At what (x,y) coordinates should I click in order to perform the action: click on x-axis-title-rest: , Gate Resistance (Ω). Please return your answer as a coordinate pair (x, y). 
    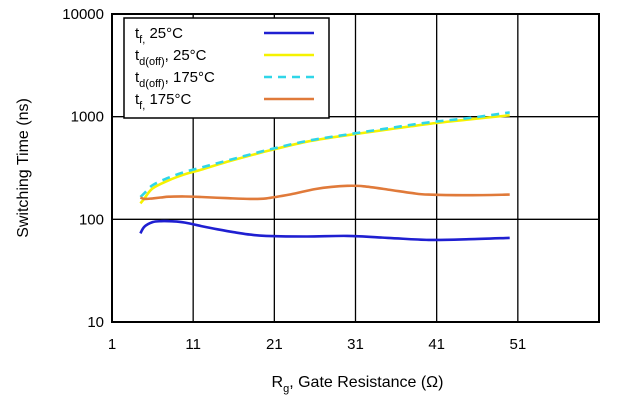
    Looking at the image, I should click on (366, 382).